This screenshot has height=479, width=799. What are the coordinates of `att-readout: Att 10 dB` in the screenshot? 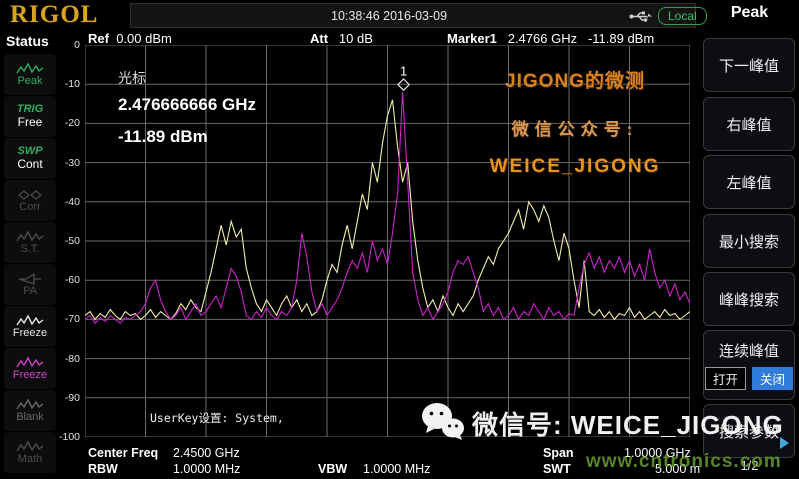 It's located at (341, 38).